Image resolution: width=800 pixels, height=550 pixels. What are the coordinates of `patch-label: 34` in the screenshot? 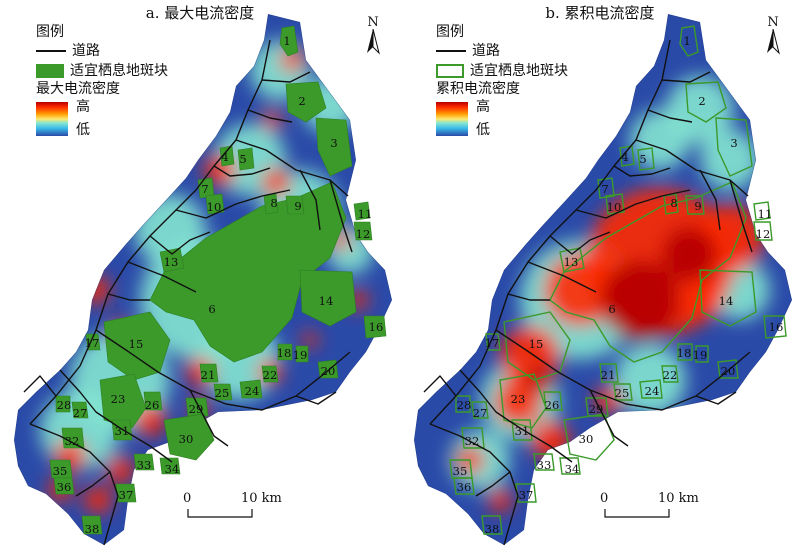 It's located at (572, 469).